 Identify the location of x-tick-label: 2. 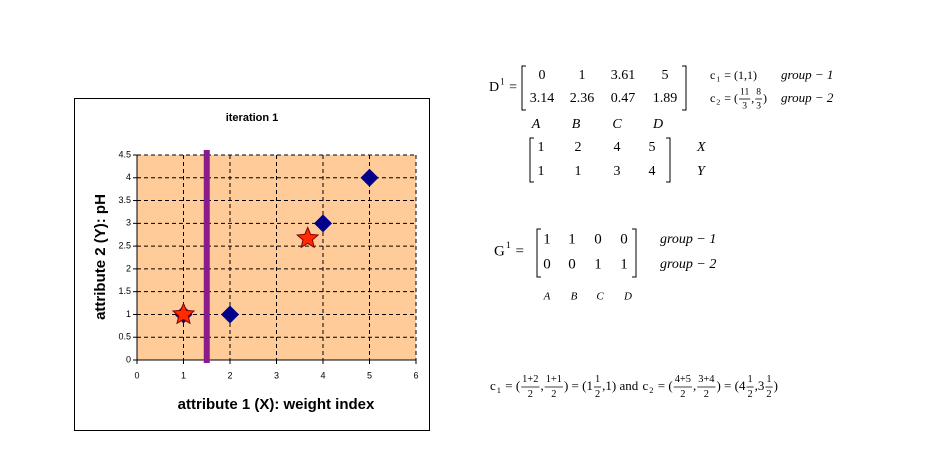
(229, 375).